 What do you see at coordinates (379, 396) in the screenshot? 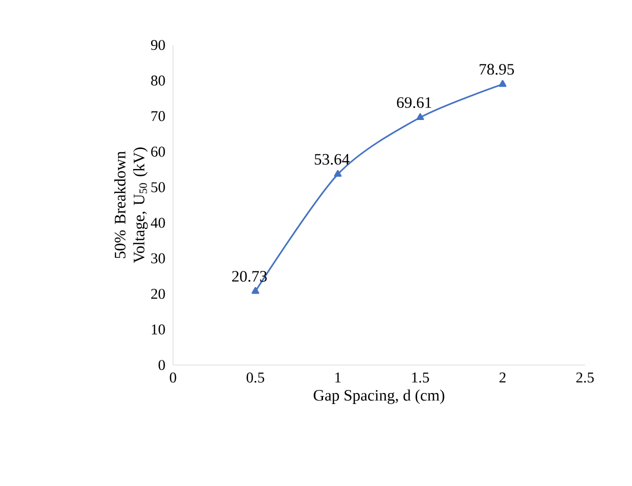
I see `x-axis-title: Gap Spacing, d (cm)` at bounding box center [379, 396].